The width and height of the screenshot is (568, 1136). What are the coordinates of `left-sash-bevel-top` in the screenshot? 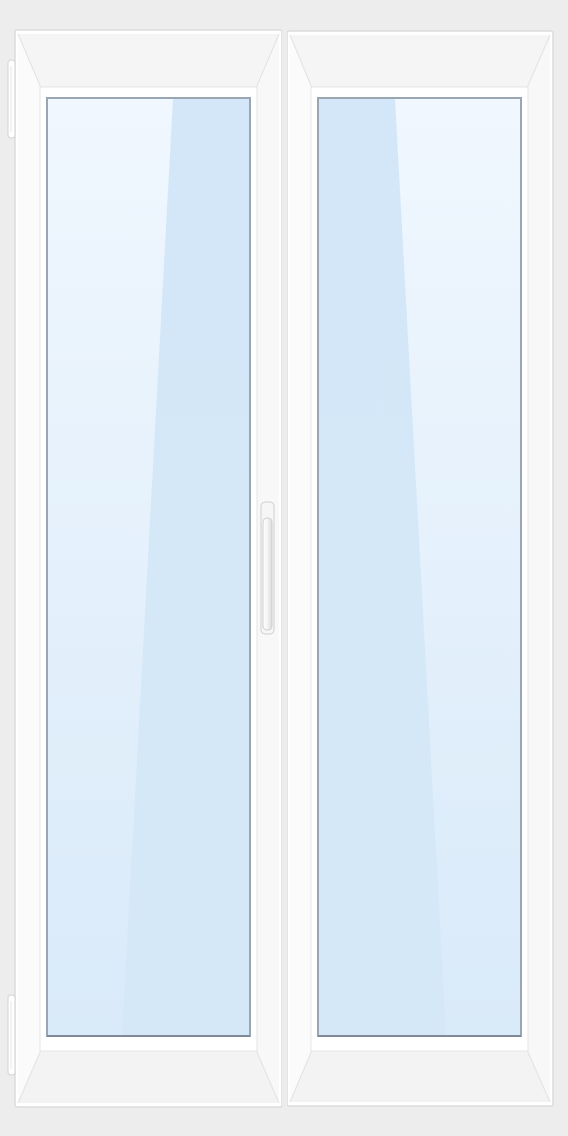 It's located at (148, 61).